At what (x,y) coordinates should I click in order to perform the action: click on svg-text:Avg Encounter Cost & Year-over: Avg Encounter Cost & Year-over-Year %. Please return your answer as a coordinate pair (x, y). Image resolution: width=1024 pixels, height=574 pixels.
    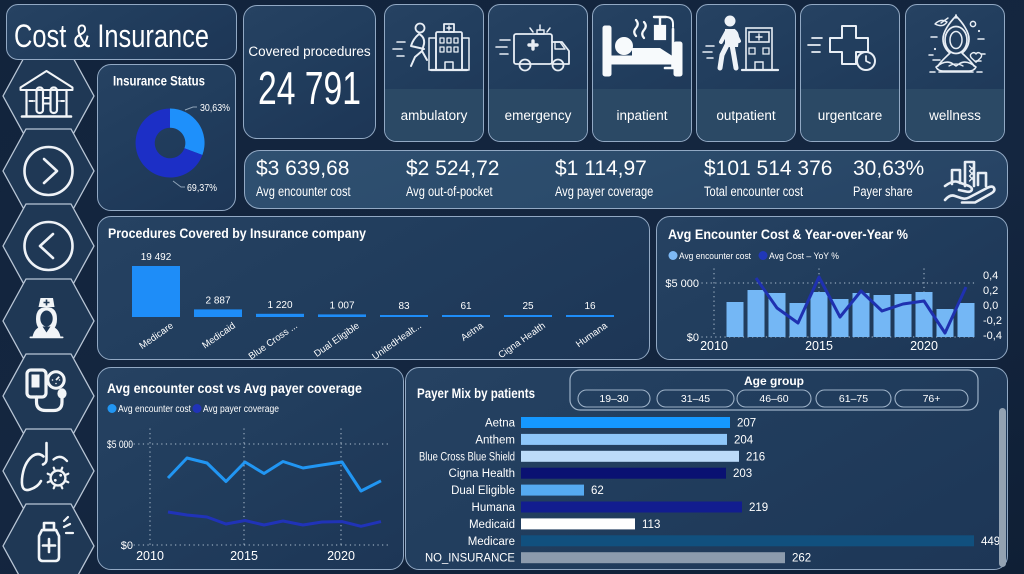
    Looking at the image, I should click on (788, 234).